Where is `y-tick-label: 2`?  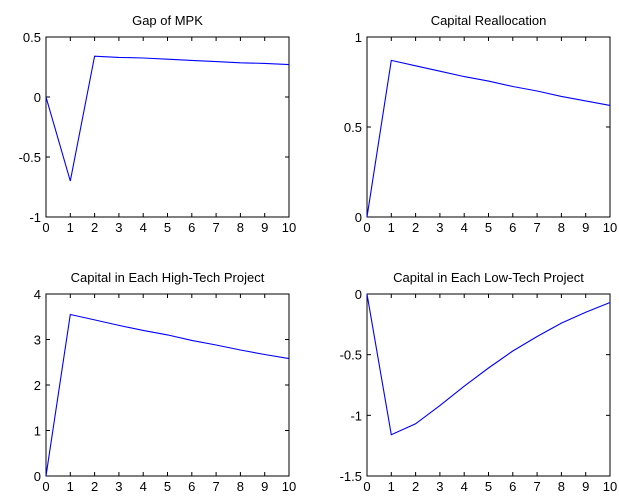 y-tick-label: 2 is located at coordinates (37, 385).